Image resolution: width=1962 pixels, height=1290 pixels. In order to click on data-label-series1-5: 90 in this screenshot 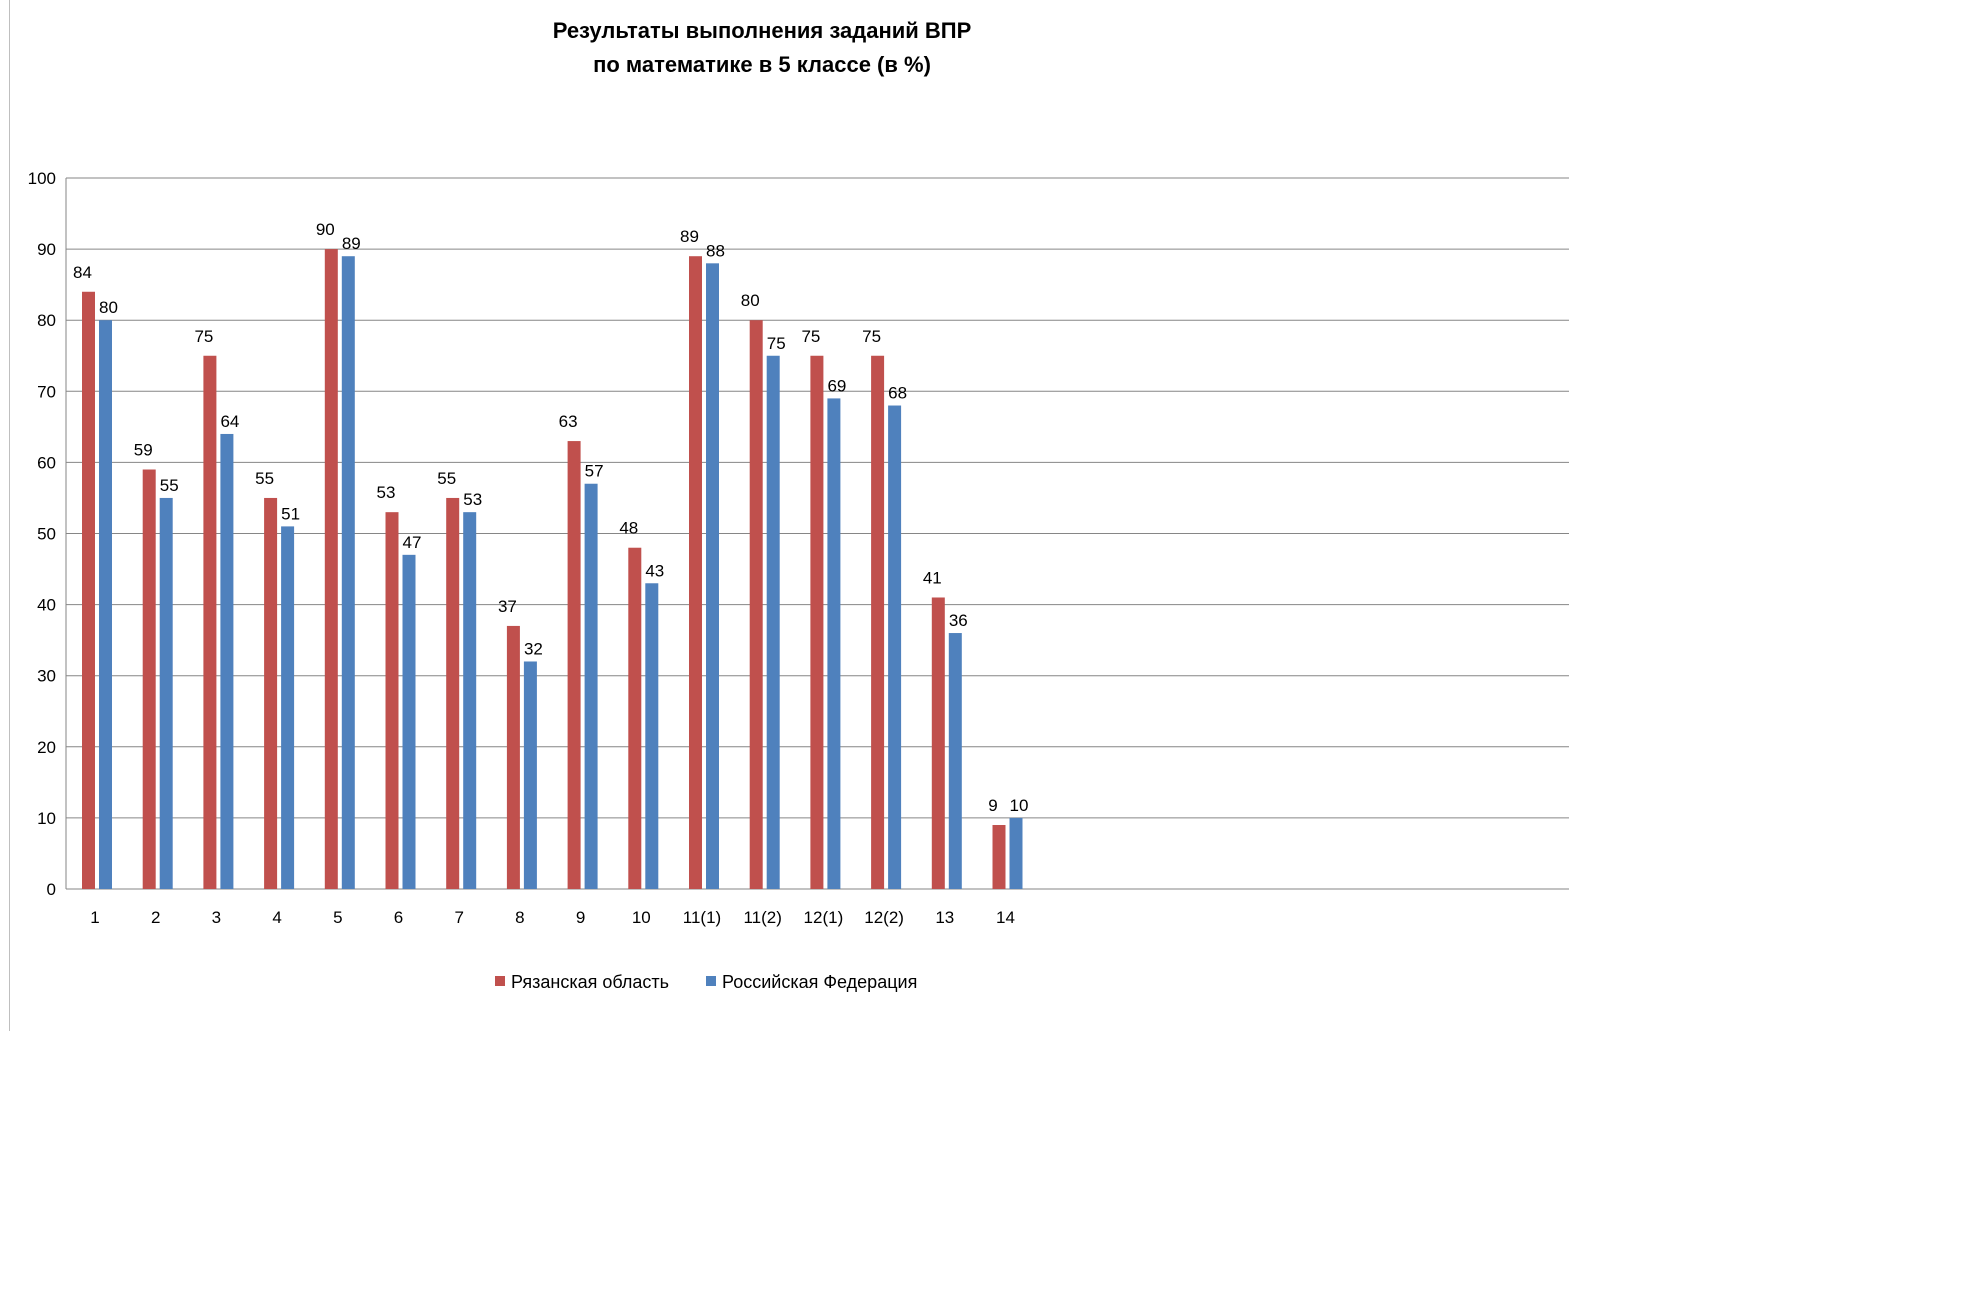, I will do `click(325, 229)`.